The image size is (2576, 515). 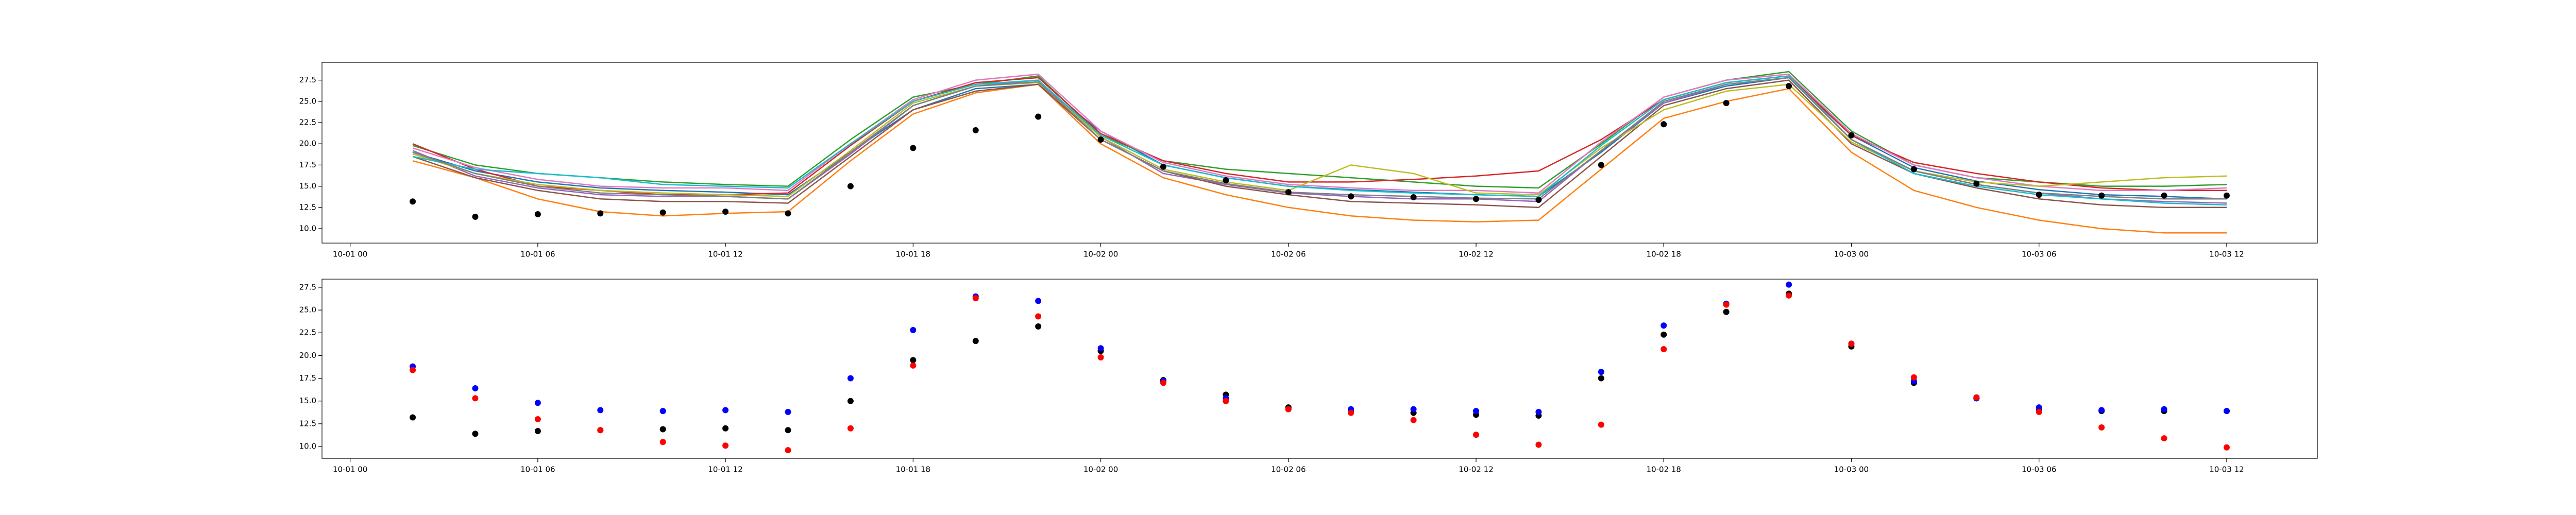 What do you see at coordinates (307, 164) in the screenshot?
I see `y-tick-label: 17.5` at bounding box center [307, 164].